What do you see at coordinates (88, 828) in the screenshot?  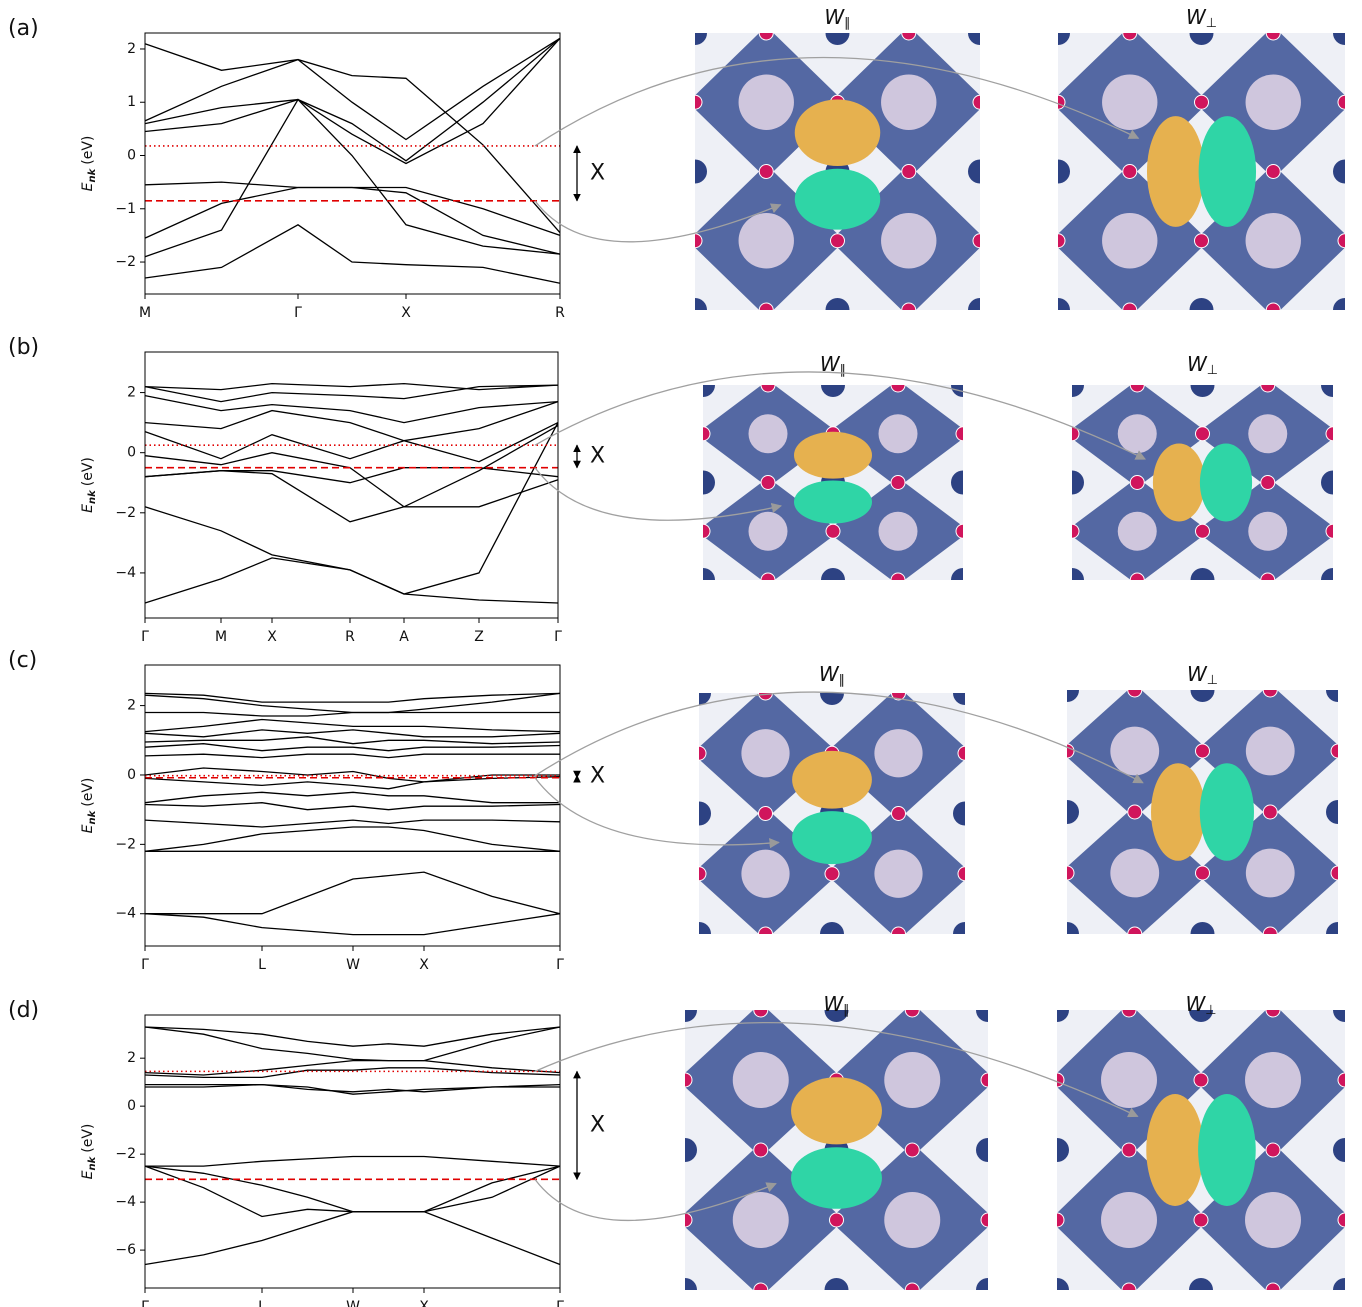 I see `ylabel-symbol: E` at bounding box center [88, 828].